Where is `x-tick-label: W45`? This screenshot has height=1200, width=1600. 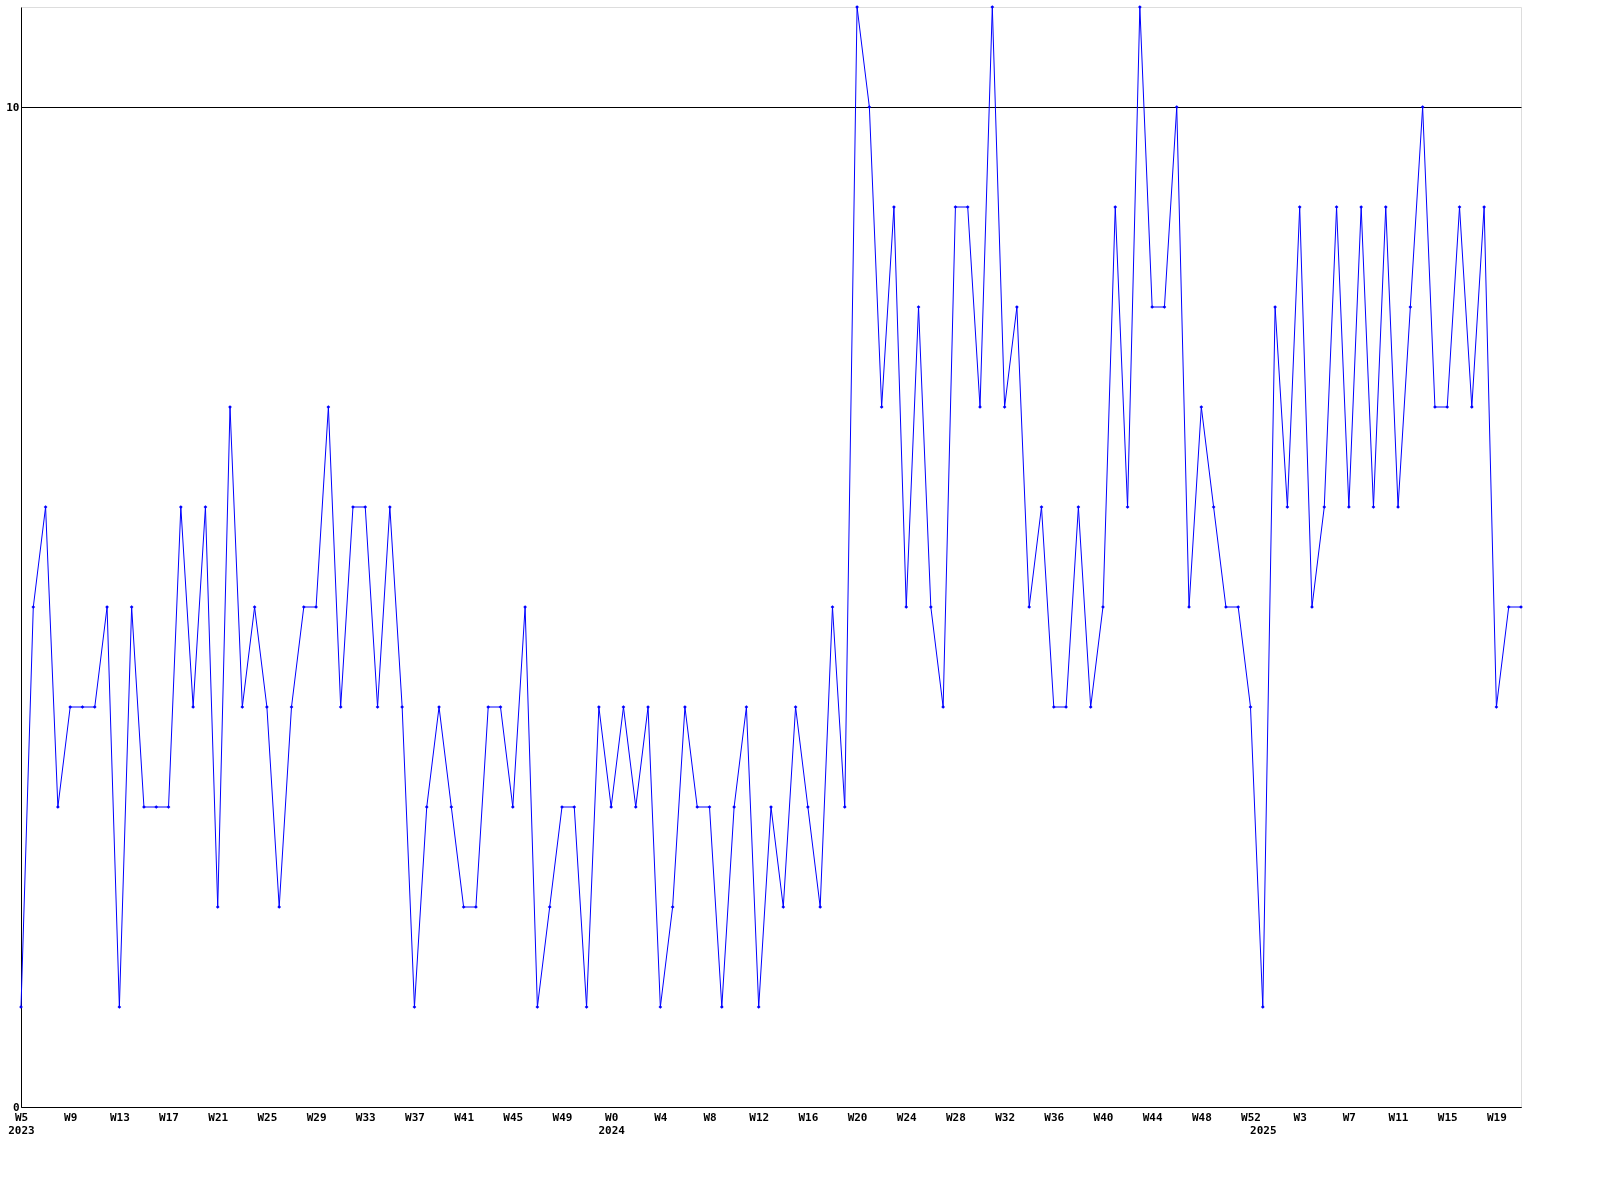 x-tick-label: W45 is located at coordinates (513, 1117).